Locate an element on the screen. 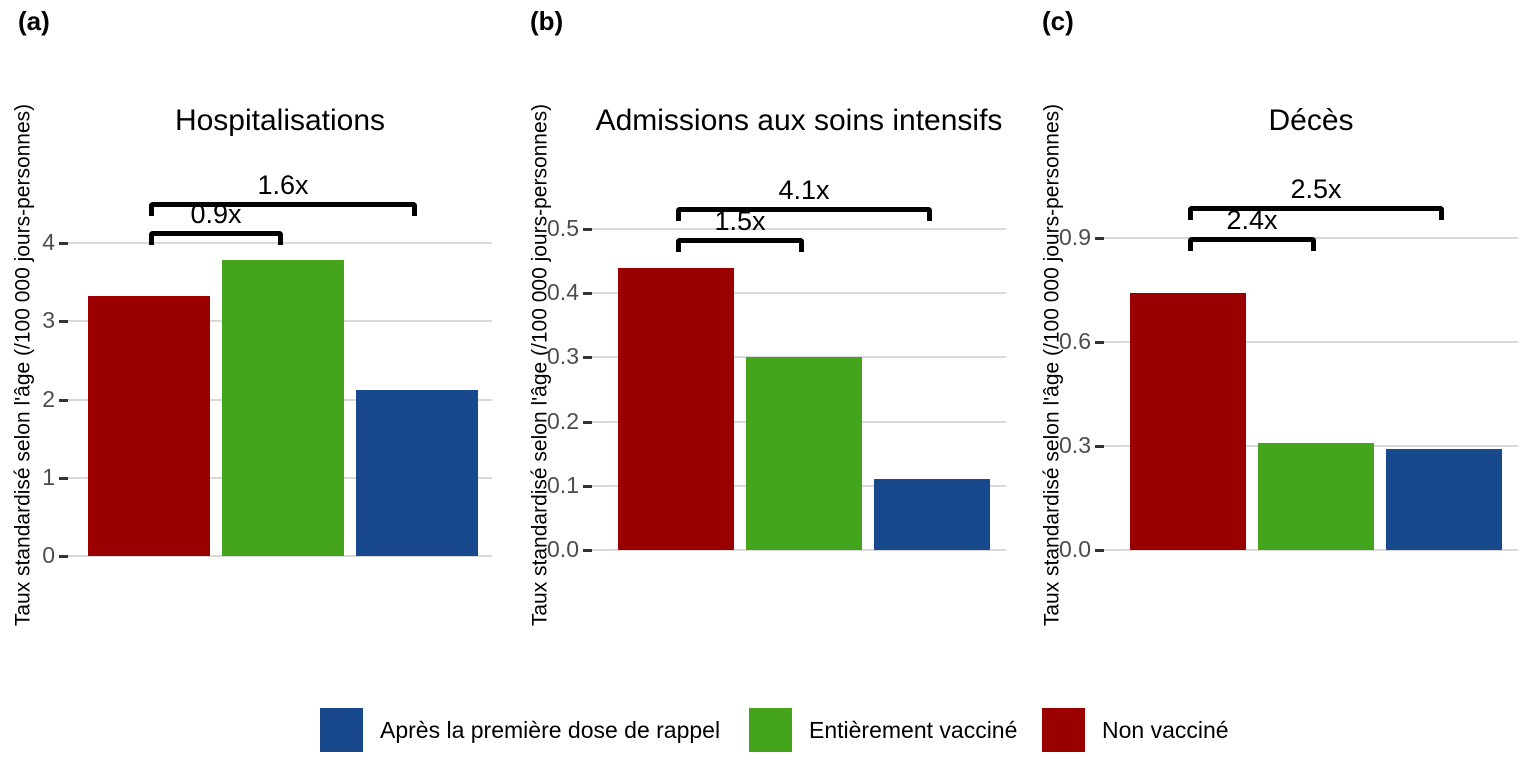  panel-title: Hospitalisations is located at coordinates (280, 120).